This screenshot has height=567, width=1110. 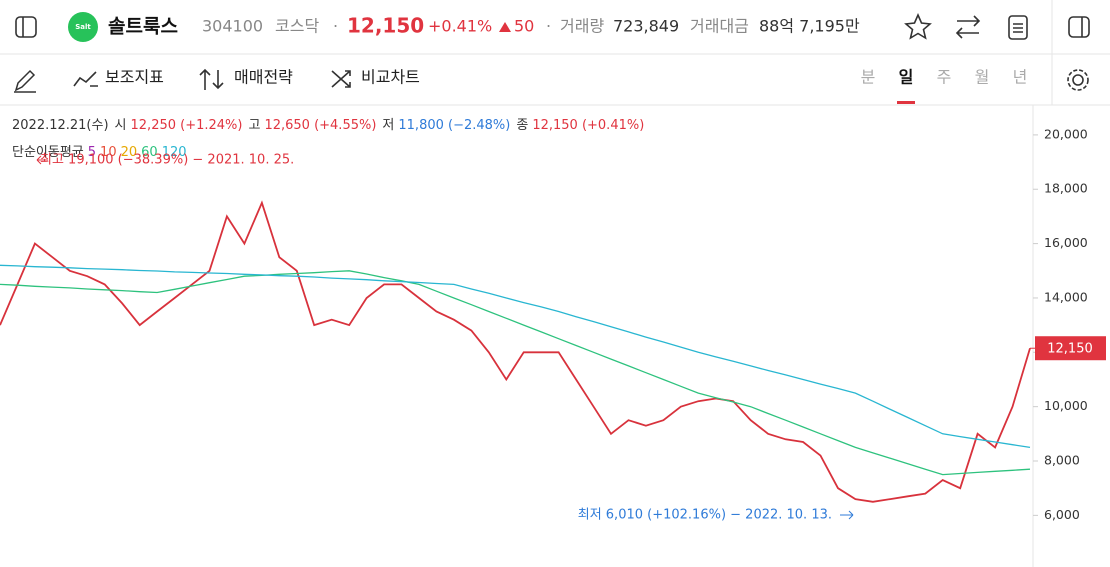 I want to click on ma-legend: 단순이동평균 5 10 20 60 120, so click(x=99, y=152).